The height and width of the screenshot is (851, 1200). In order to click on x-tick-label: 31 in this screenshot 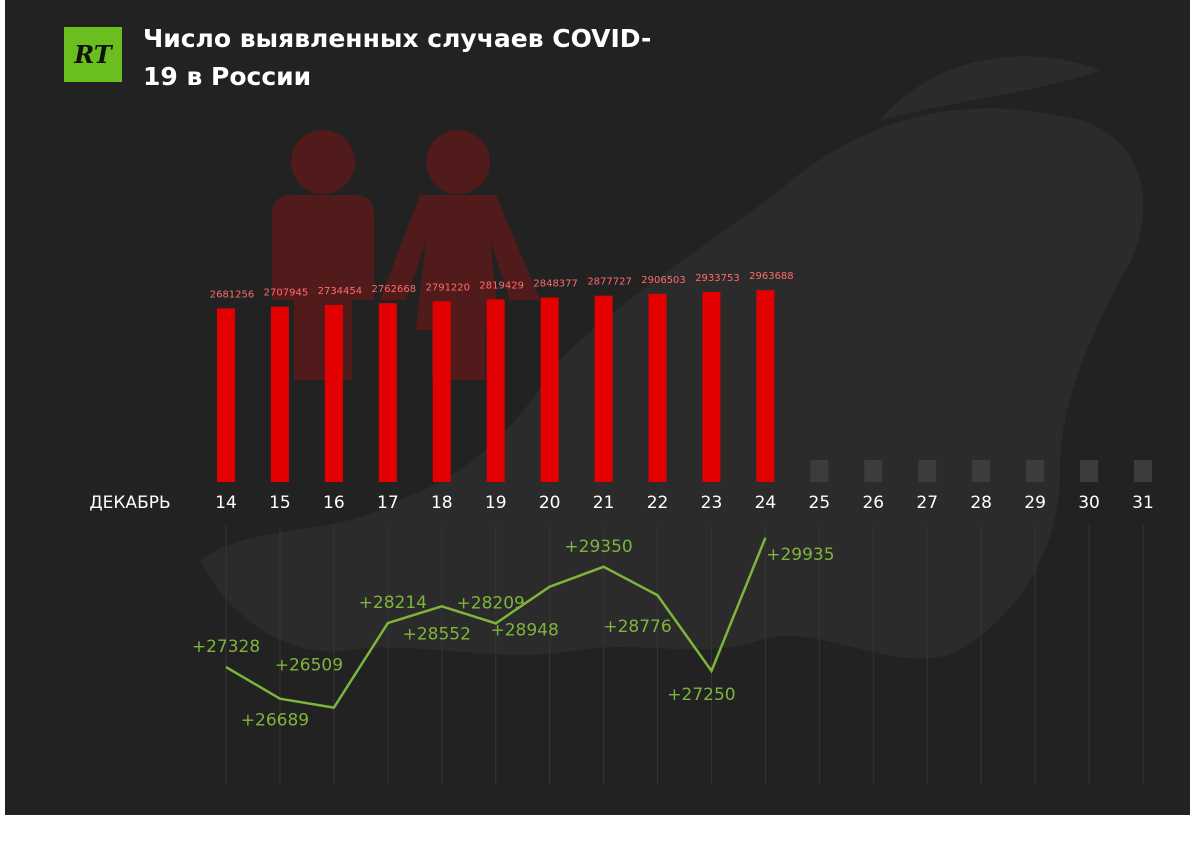, I will do `click(1143, 503)`.